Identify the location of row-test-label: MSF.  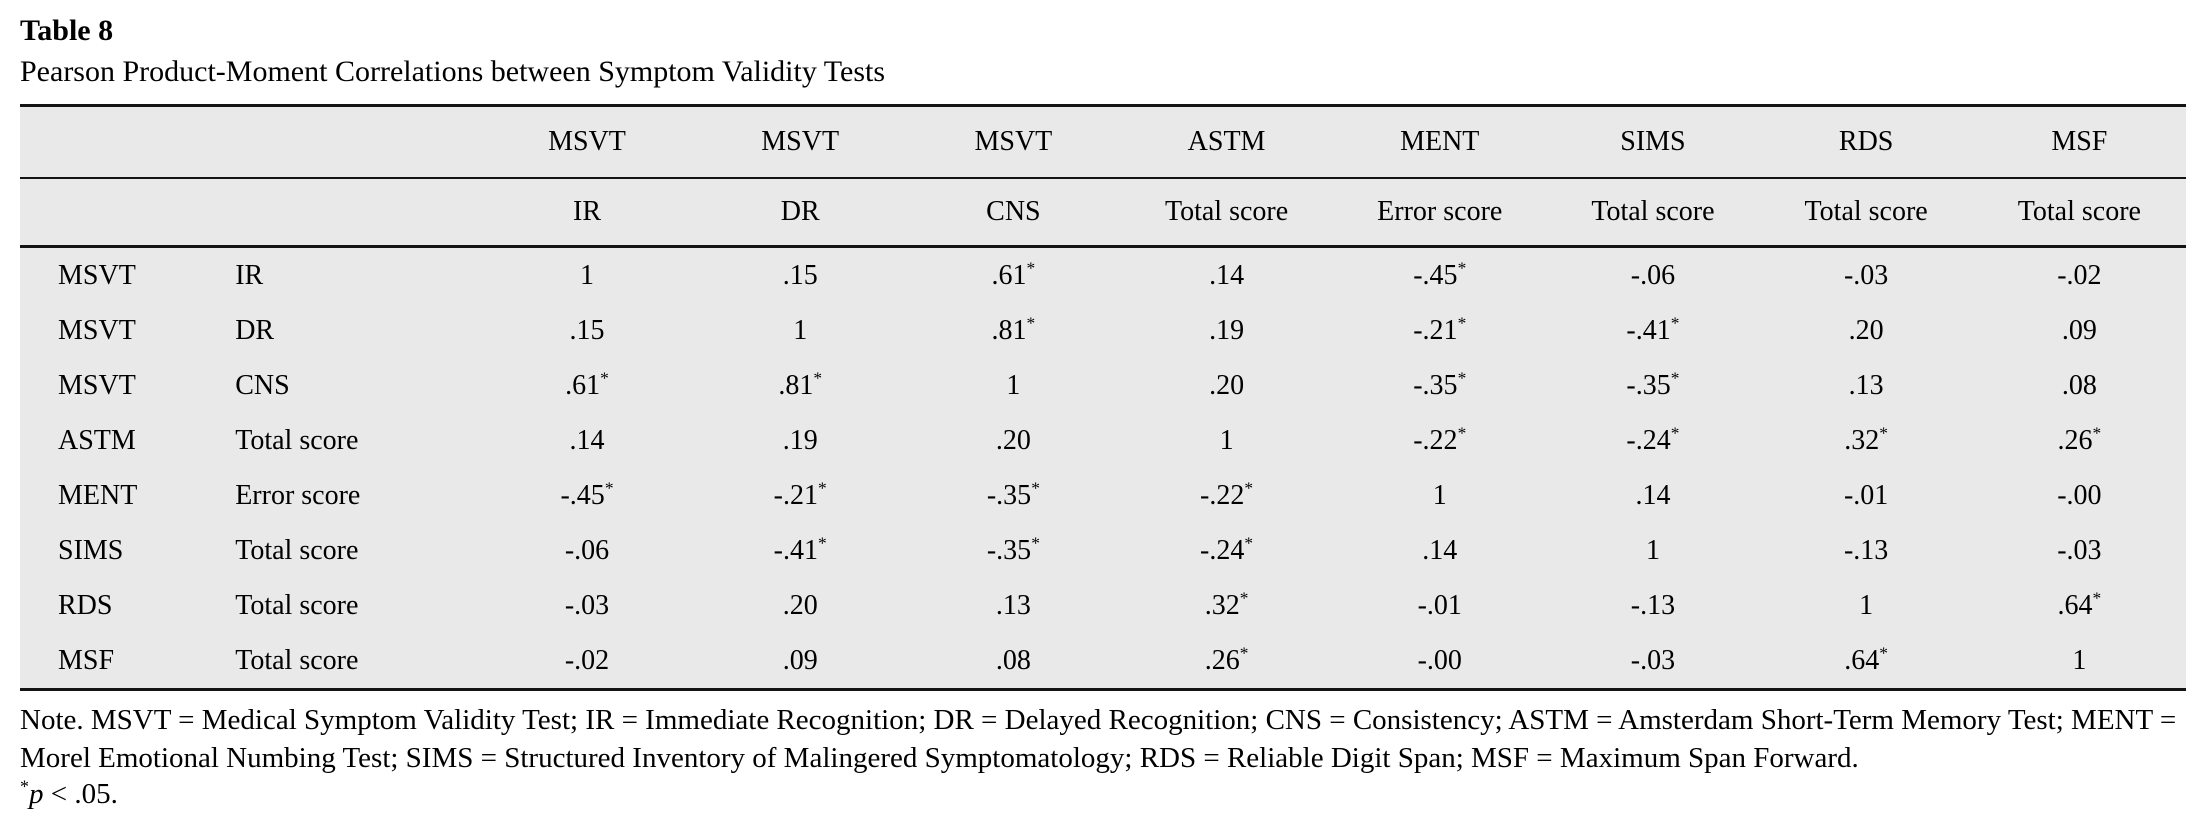
(86, 660).